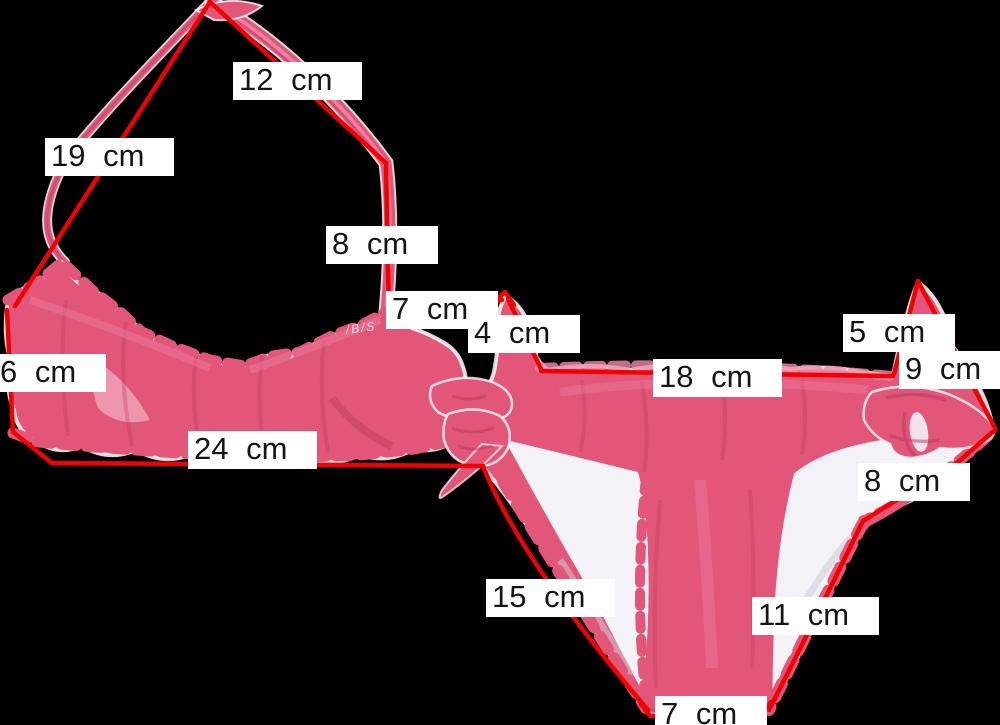 This screenshot has width=1000, height=725. What do you see at coordinates (298, 81) in the screenshot?
I see `measurement-label-strap-upper-right: 12 cm` at bounding box center [298, 81].